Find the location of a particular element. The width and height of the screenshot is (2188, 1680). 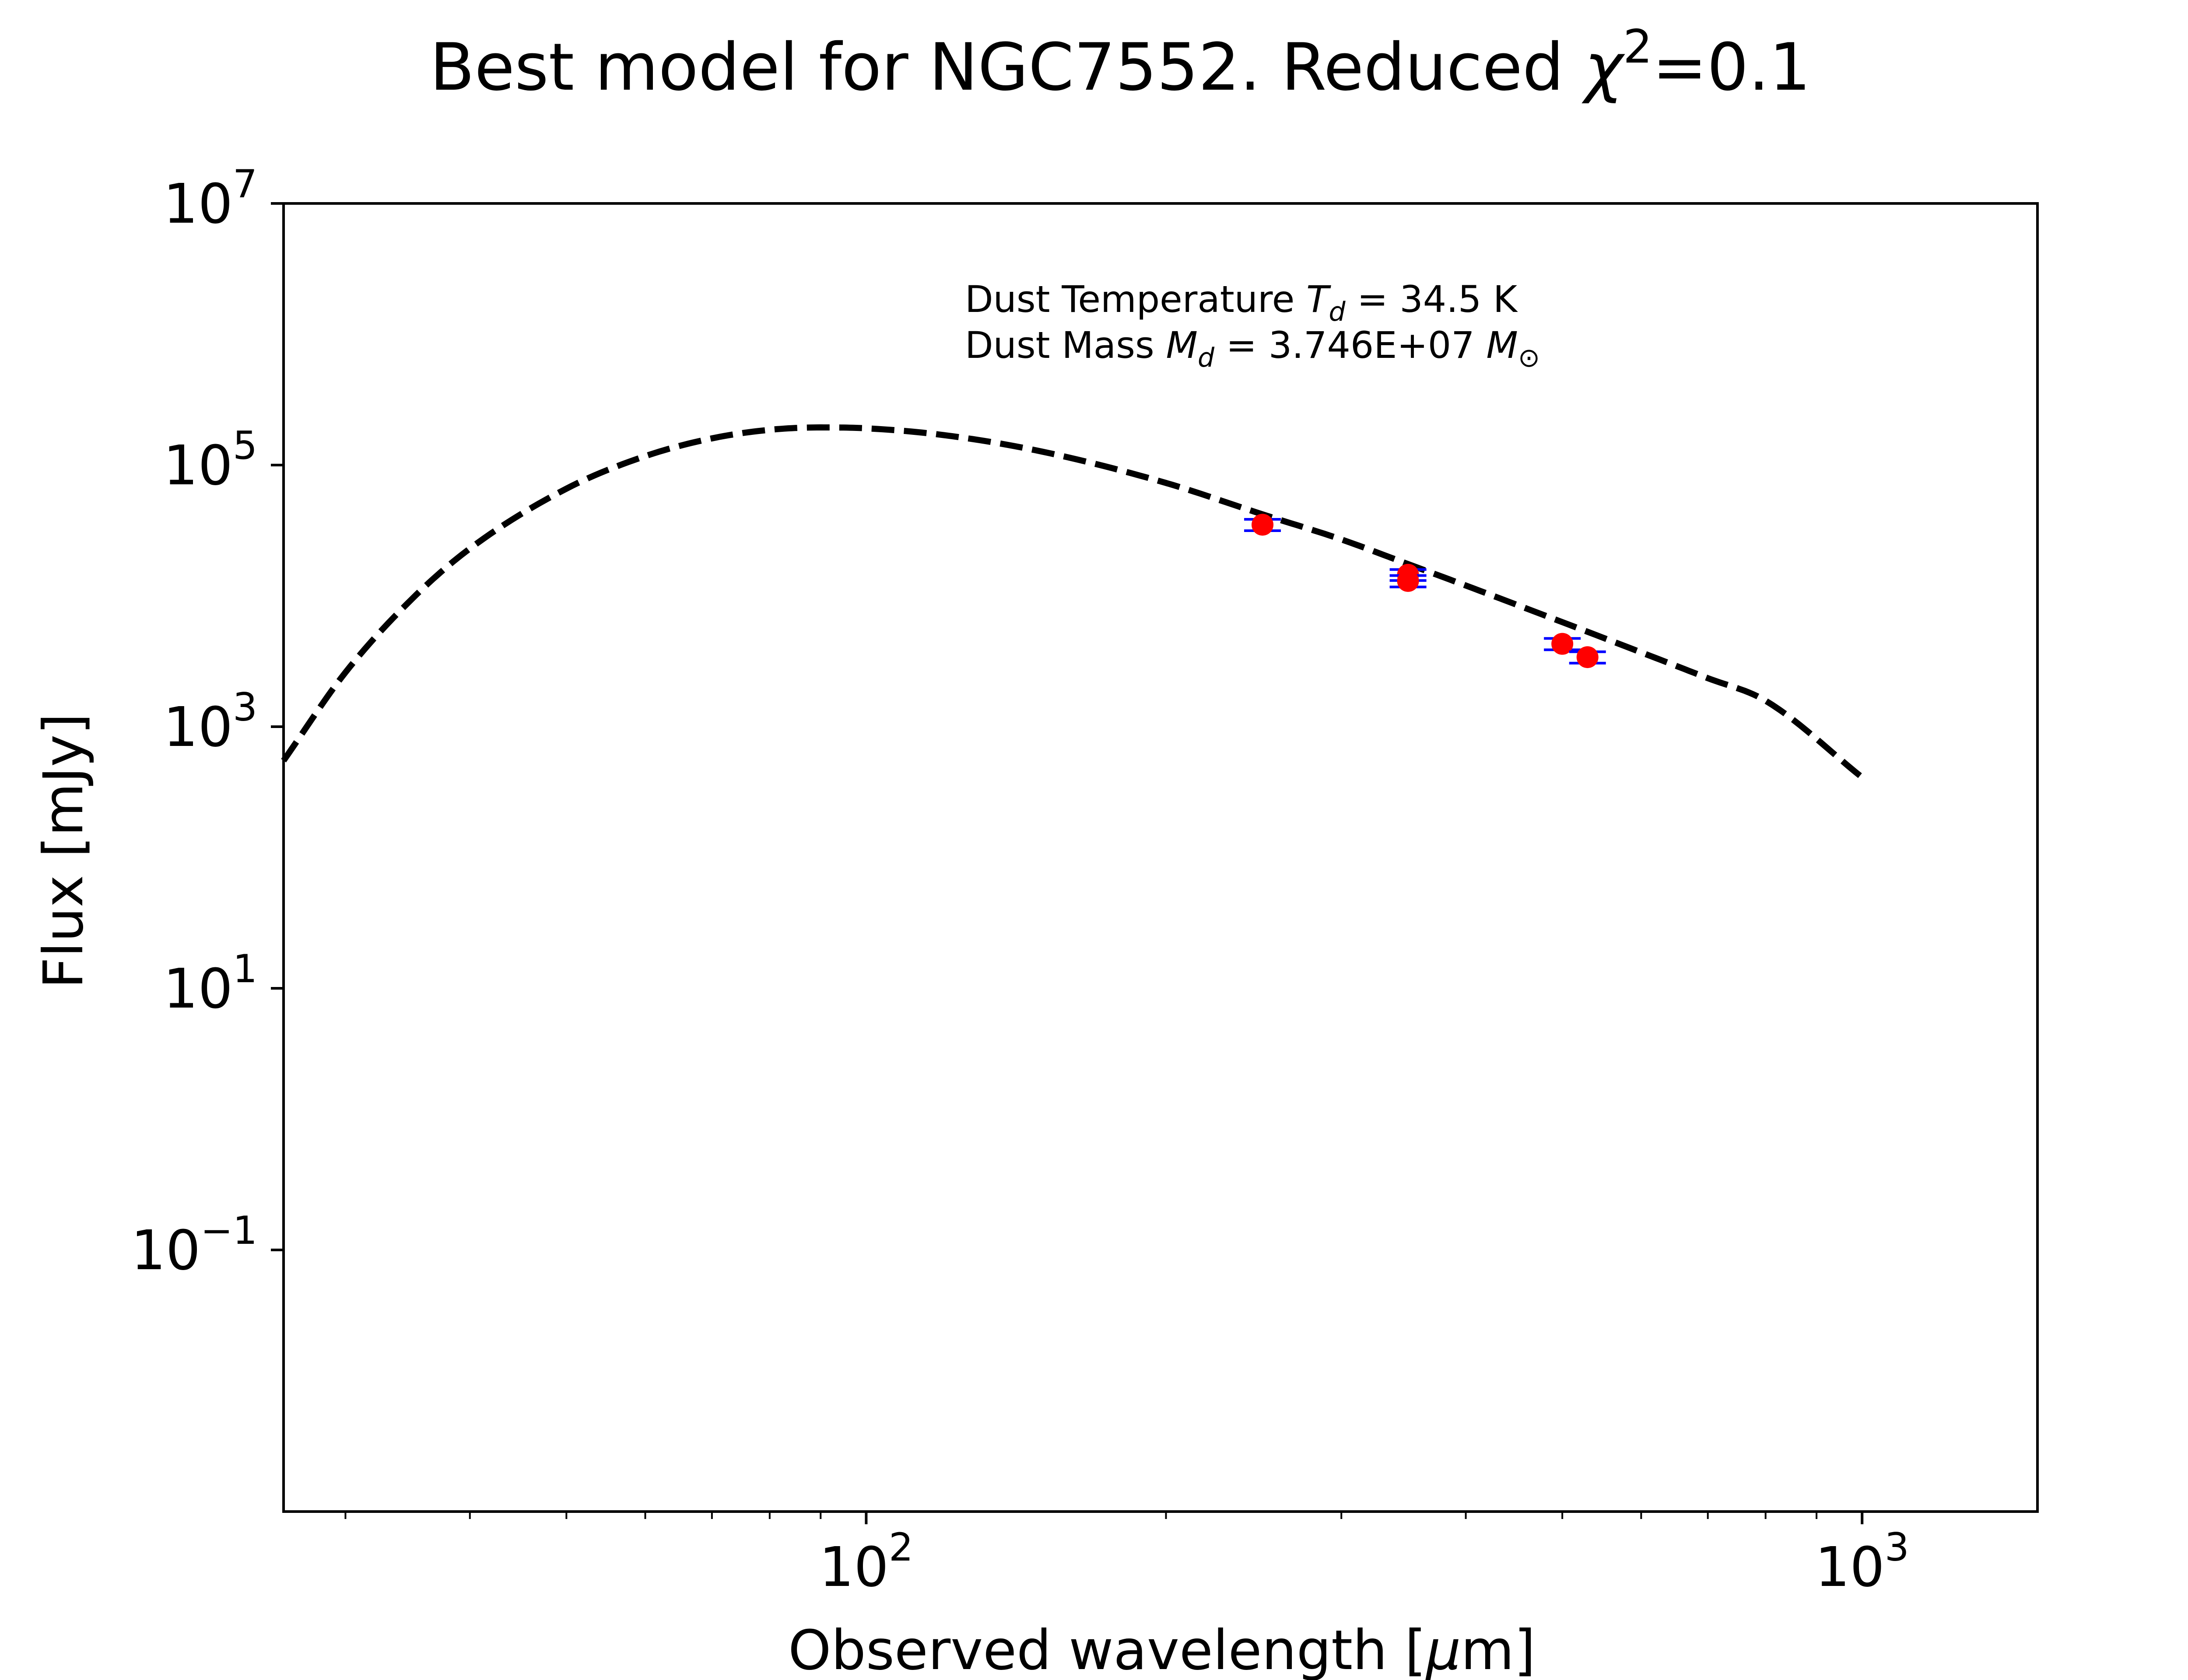

y-tick-label-exponent: 5 is located at coordinates (245, 445).